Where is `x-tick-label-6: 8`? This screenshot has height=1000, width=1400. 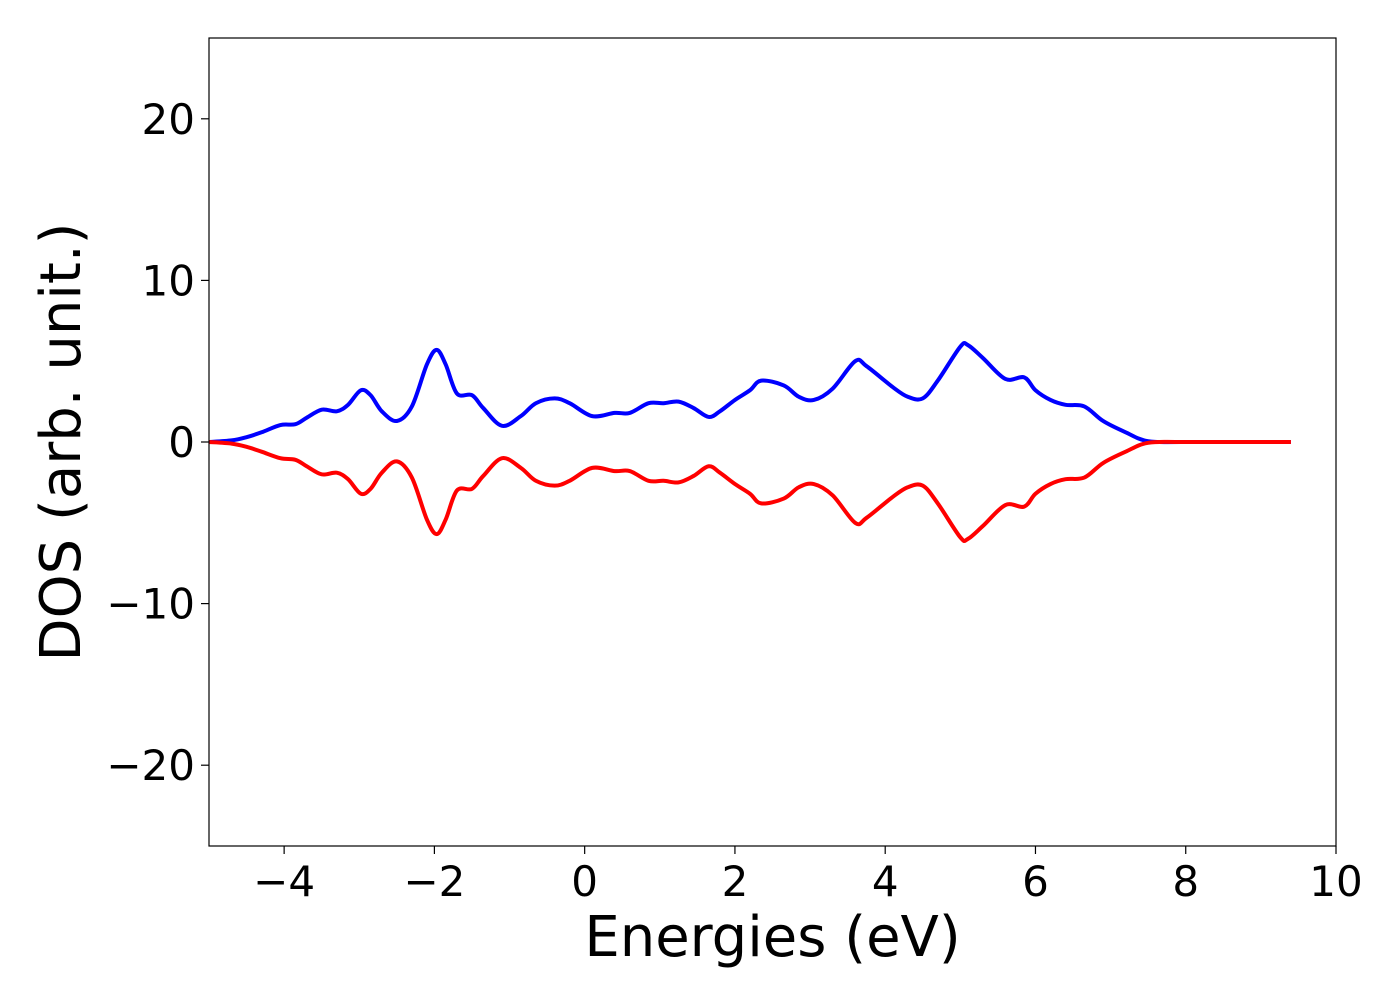
x-tick-label-6: 8 is located at coordinates (1185, 881).